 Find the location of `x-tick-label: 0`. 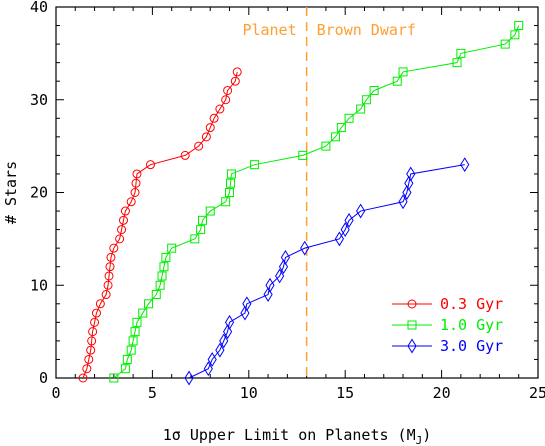

x-tick-label: 0 is located at coordinates (55, 393).